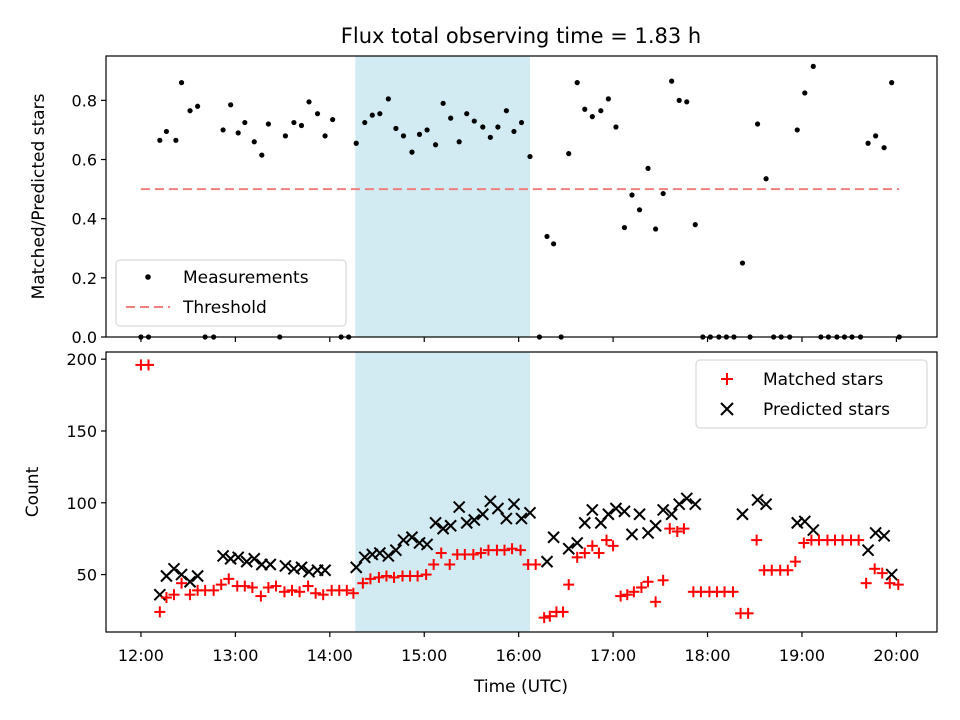  What do you see at coordinates (231, 293) in the screenshot?
I see `top-legend: Measurements Threshold` at bounding box center [231, 293].